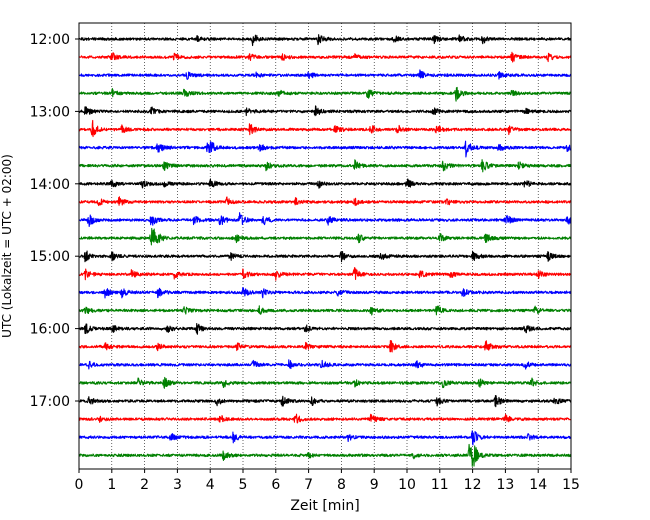  I want to click on x-tick-label-4: 4, so click(210, 485).